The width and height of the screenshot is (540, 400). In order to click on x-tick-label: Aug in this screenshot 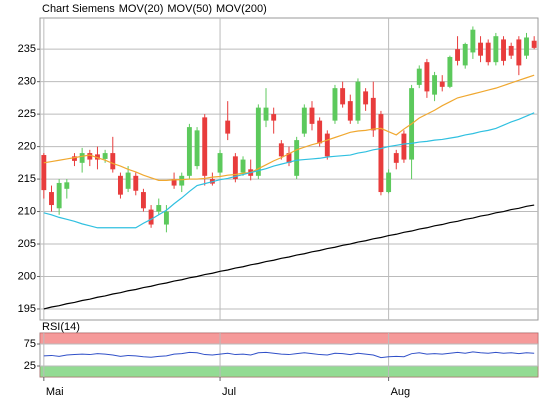, I will do `click(401, 392)`.